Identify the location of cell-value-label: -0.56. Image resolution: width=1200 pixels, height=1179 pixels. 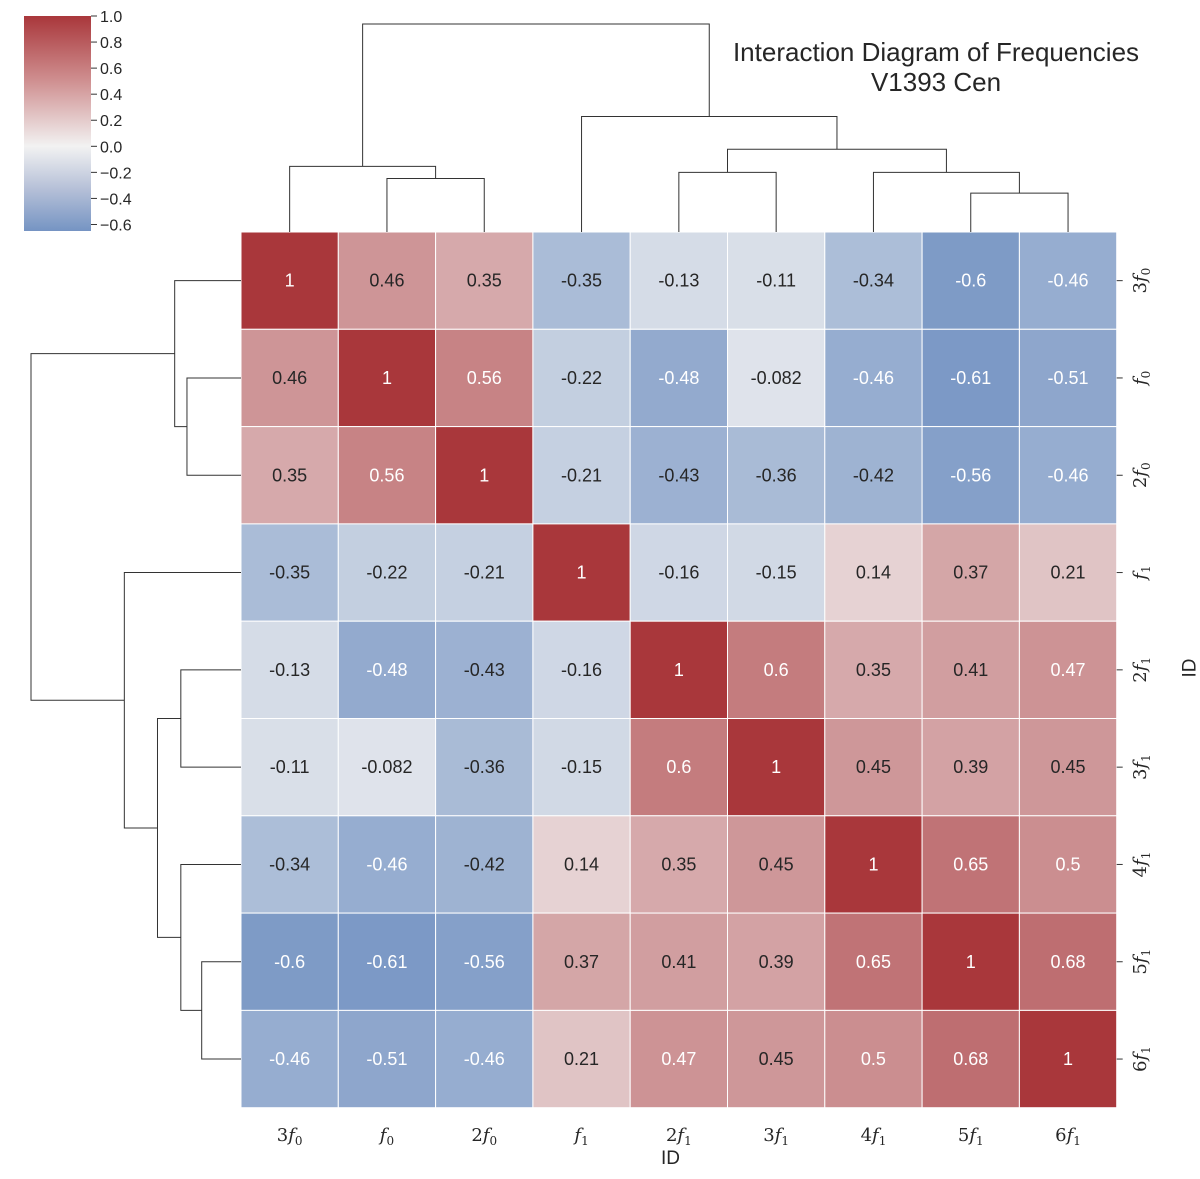
(970, 475).